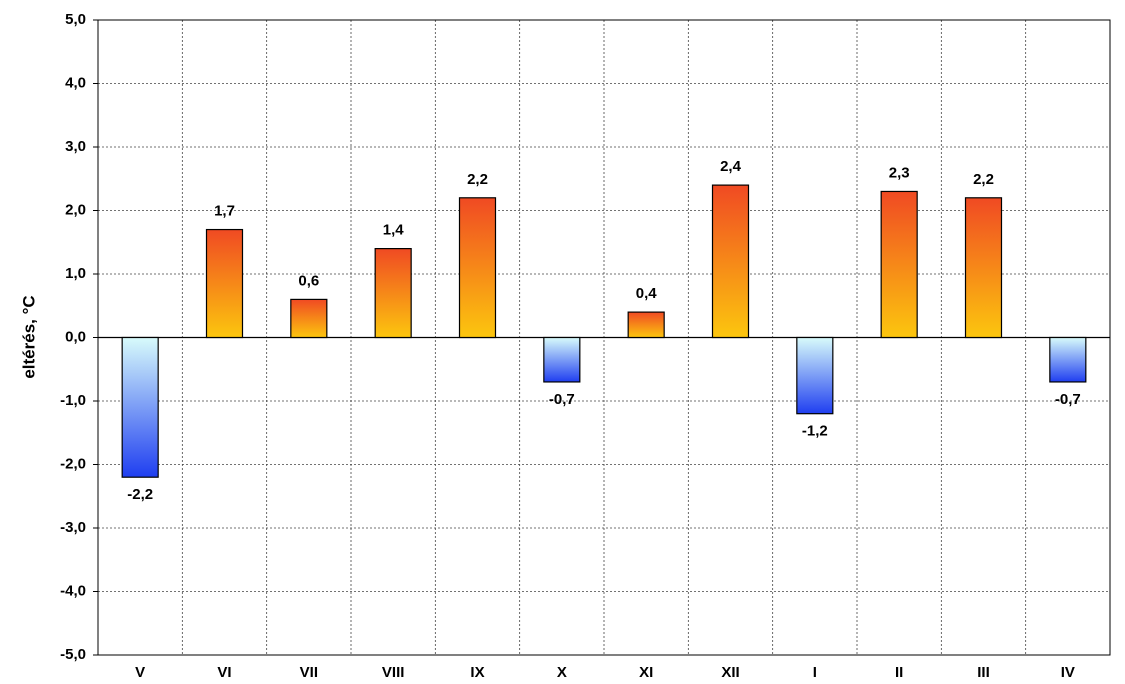 The width and height of the screenshot is (1125, 684). Describe the element at coordinates (1068, 672) in the screenshot. I see `x-tick-label: IV` at that location.